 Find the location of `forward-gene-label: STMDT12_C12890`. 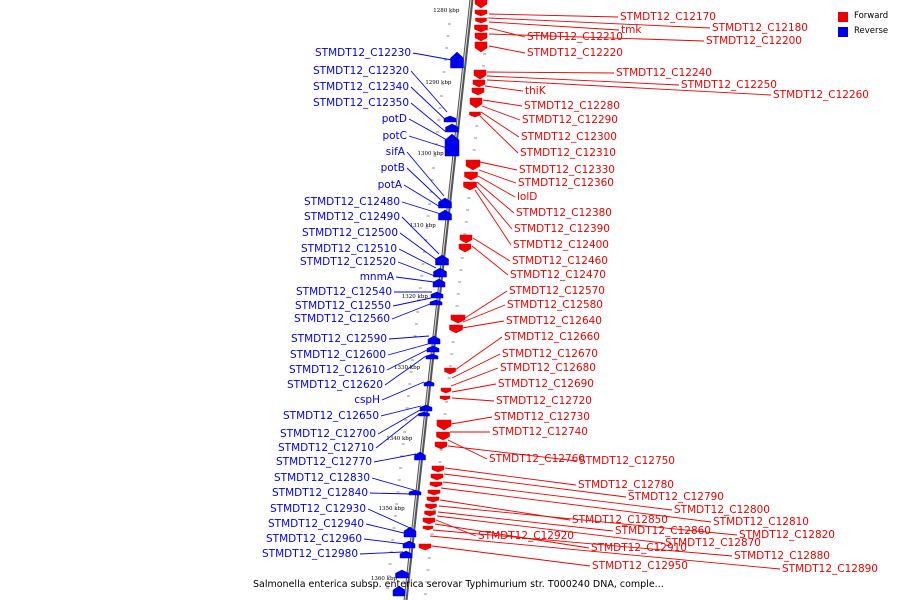

forward-gene-label: STMDT12_C12890 is located at coordinates (830, 569).